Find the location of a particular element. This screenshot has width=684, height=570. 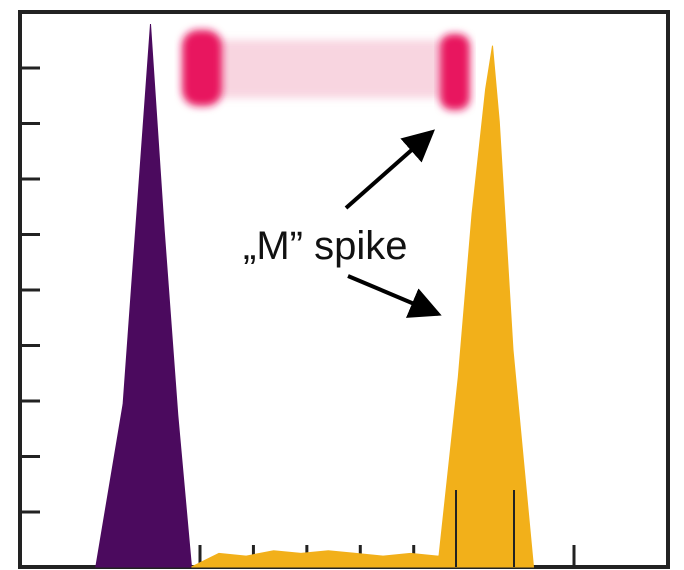

arrow-to-peak is located at coordinates (394, 296).